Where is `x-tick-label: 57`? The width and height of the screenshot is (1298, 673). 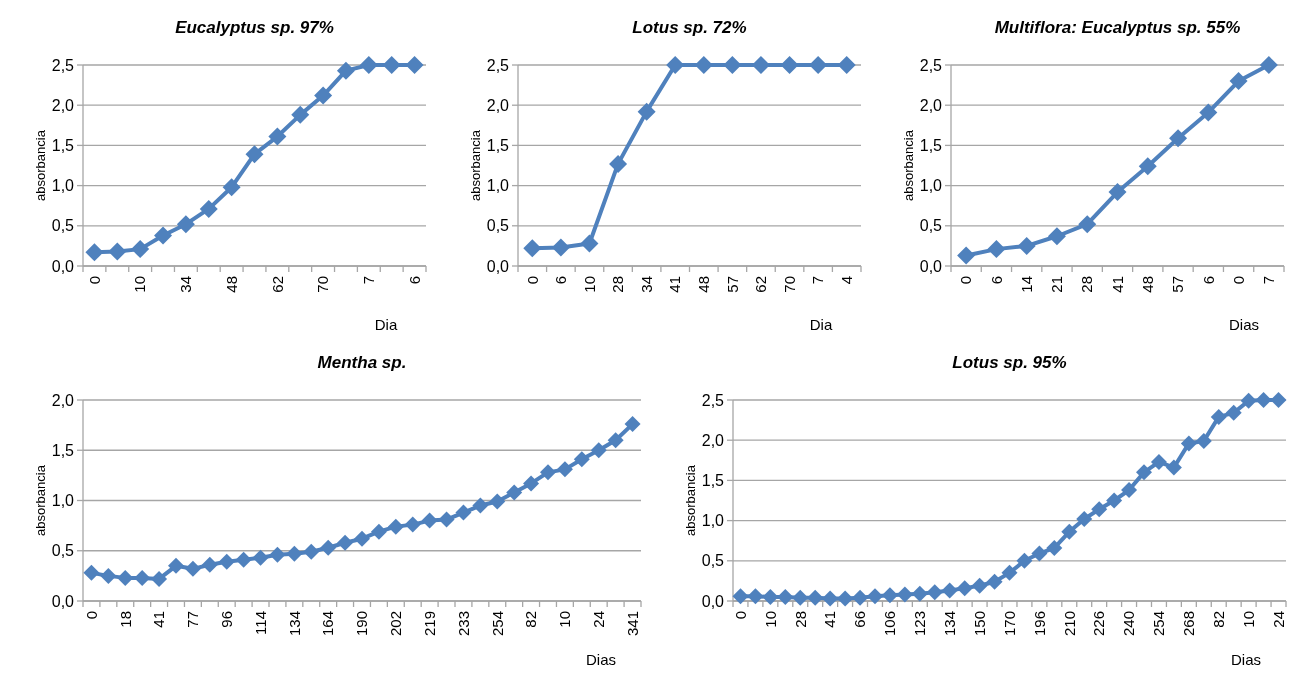 x-tick-label: 57 is located at coordinates (1178, 284).